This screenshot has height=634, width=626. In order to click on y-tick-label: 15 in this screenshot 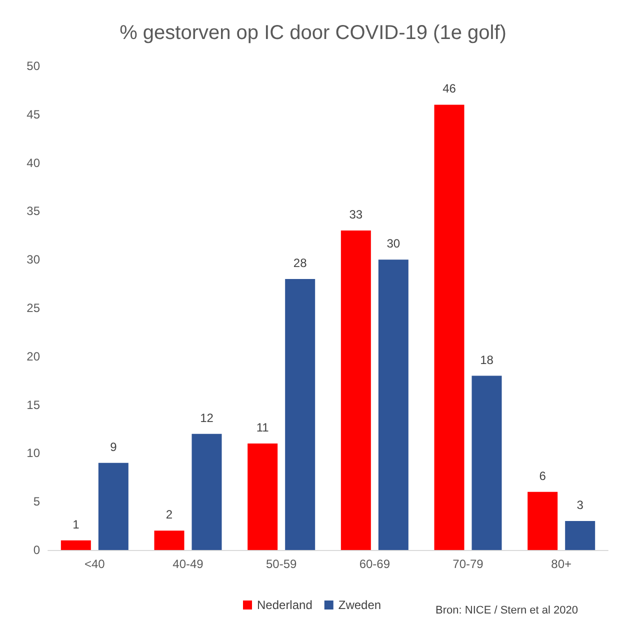, I will do `click(33, 405)`.